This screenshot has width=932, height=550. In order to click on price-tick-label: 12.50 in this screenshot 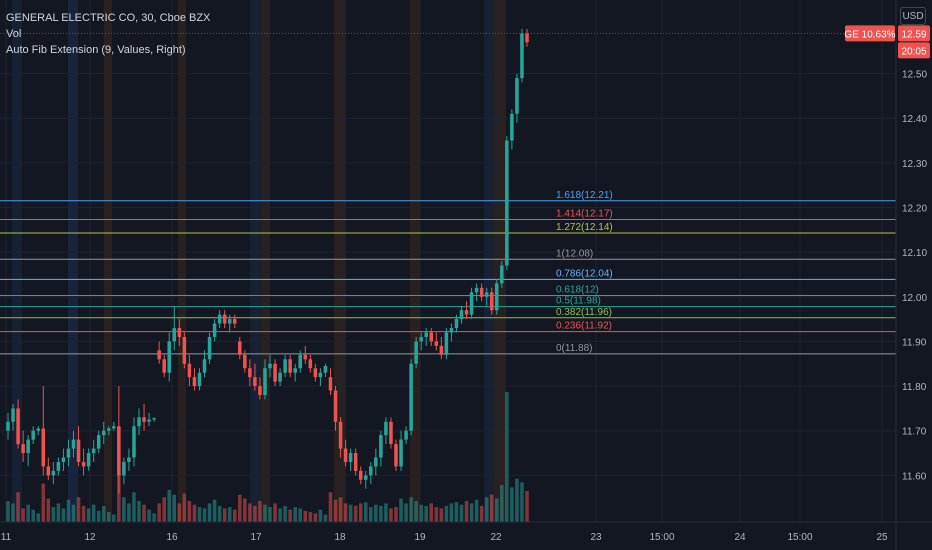, I will do `click(914, 75)`.